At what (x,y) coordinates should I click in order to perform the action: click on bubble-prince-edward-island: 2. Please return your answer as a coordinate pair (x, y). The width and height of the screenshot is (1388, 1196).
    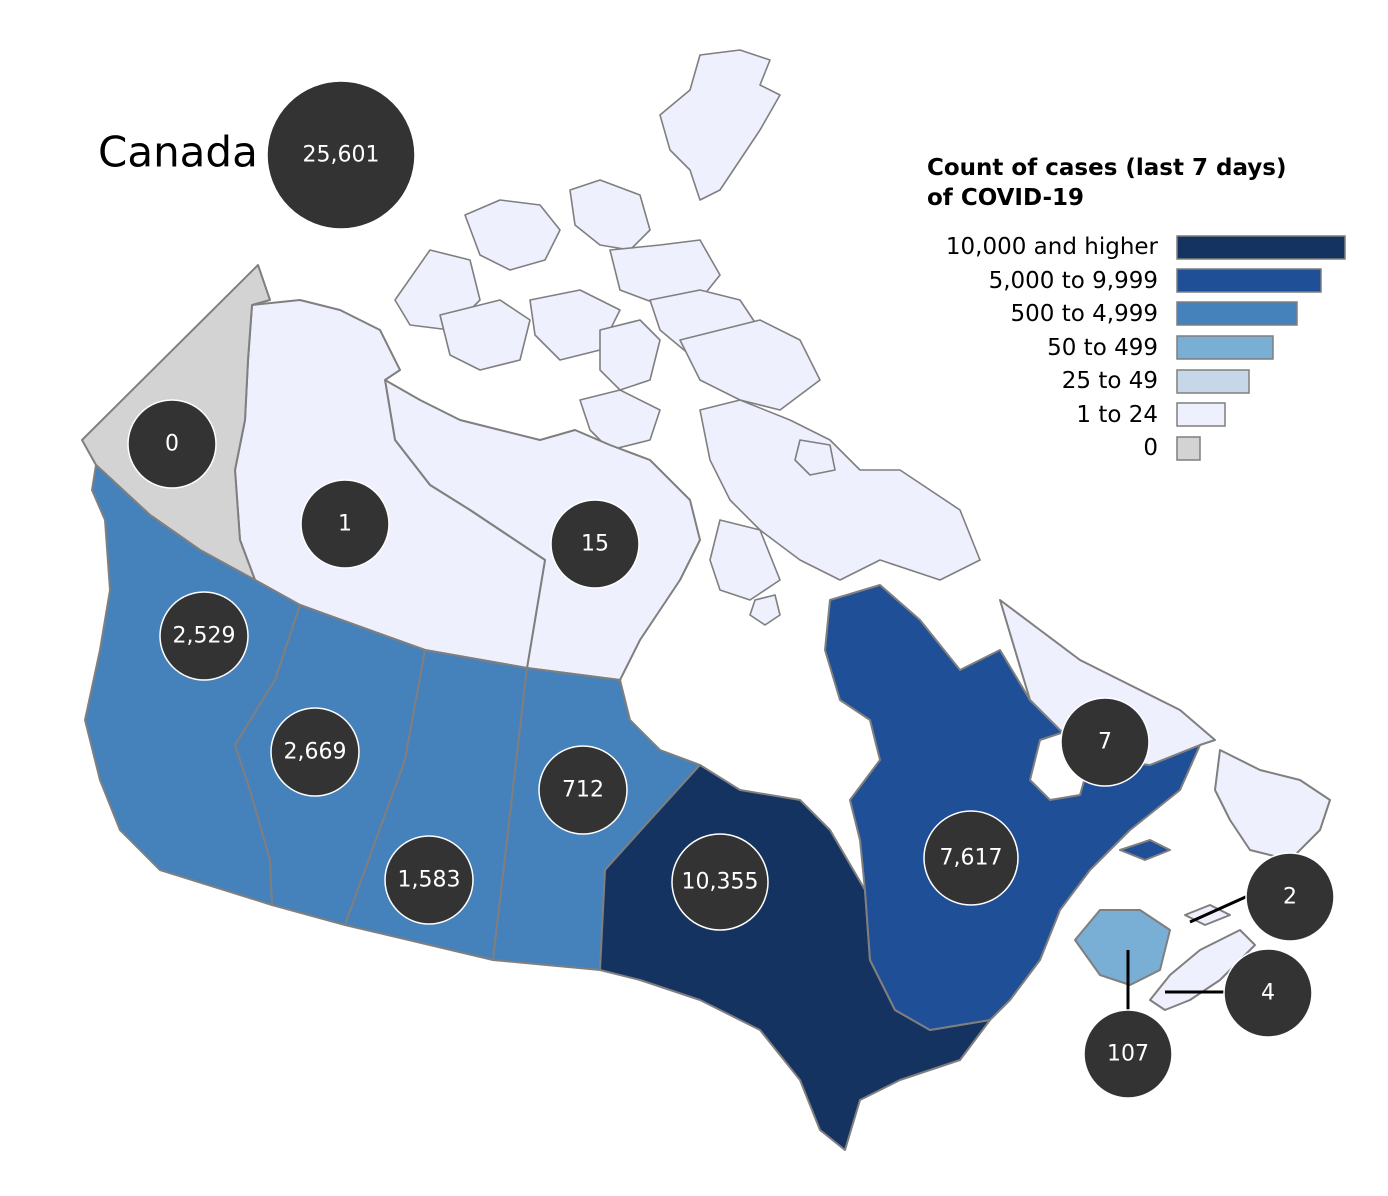
    Looking at the image, I should click on (1290, 897).